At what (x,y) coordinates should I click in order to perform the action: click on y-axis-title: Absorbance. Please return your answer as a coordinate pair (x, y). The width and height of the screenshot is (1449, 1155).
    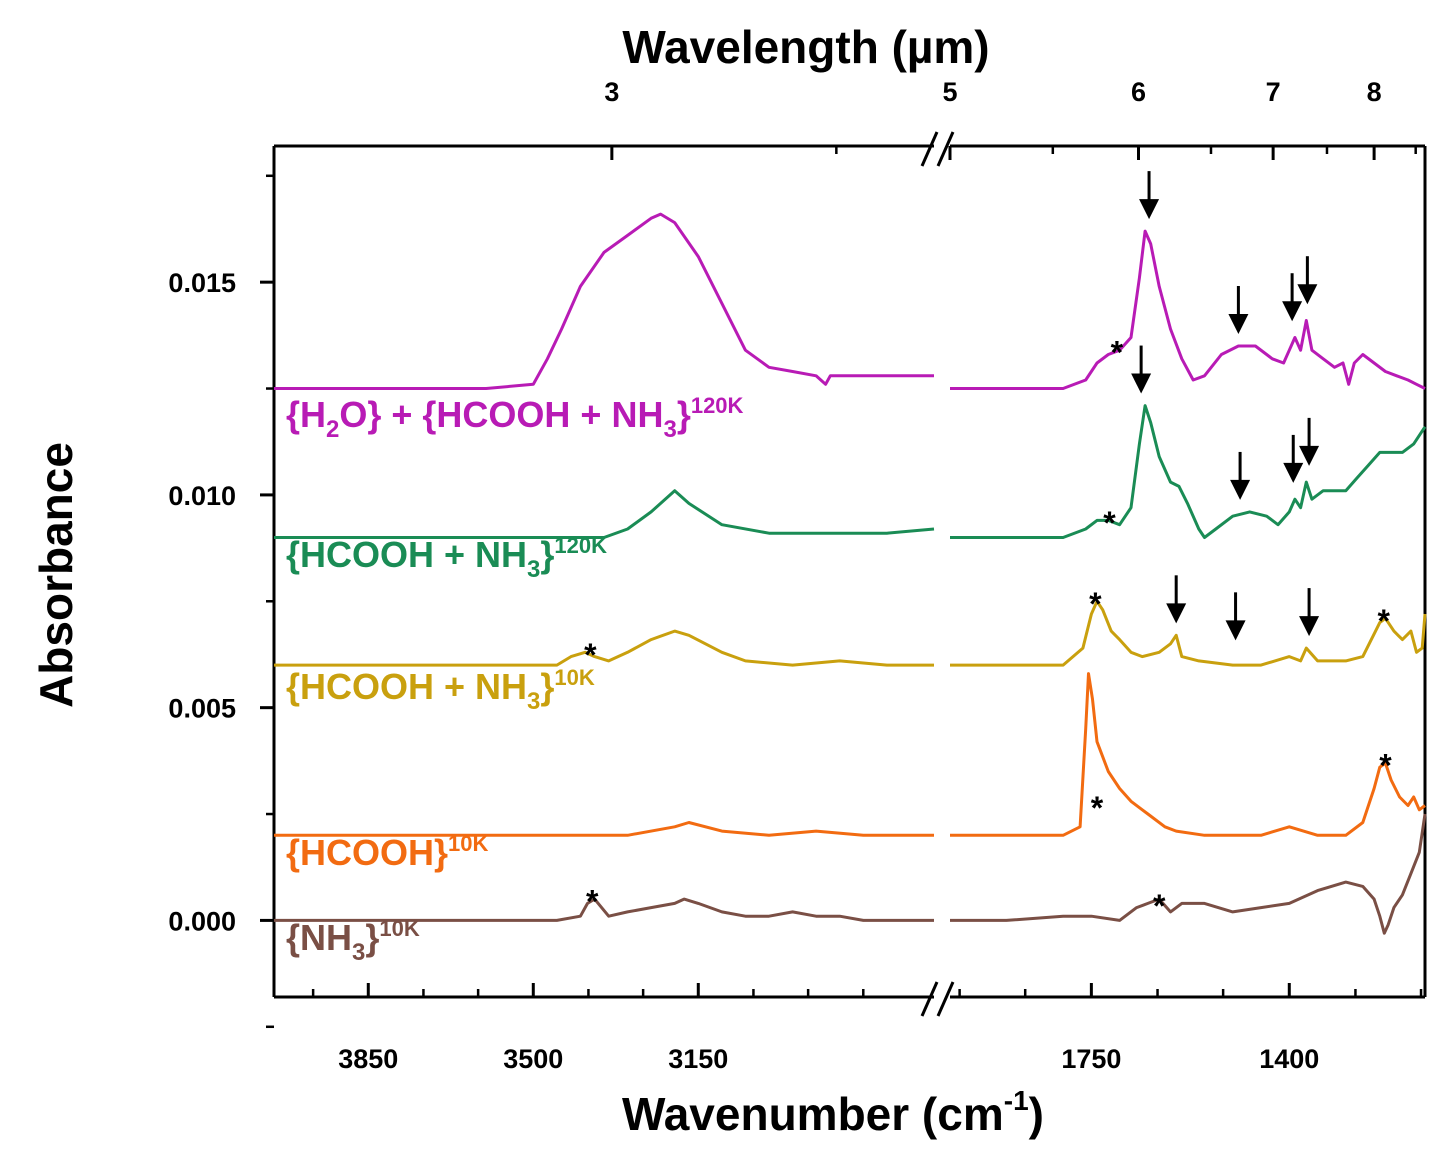
    Looking at the image, I should click on (56, 575).